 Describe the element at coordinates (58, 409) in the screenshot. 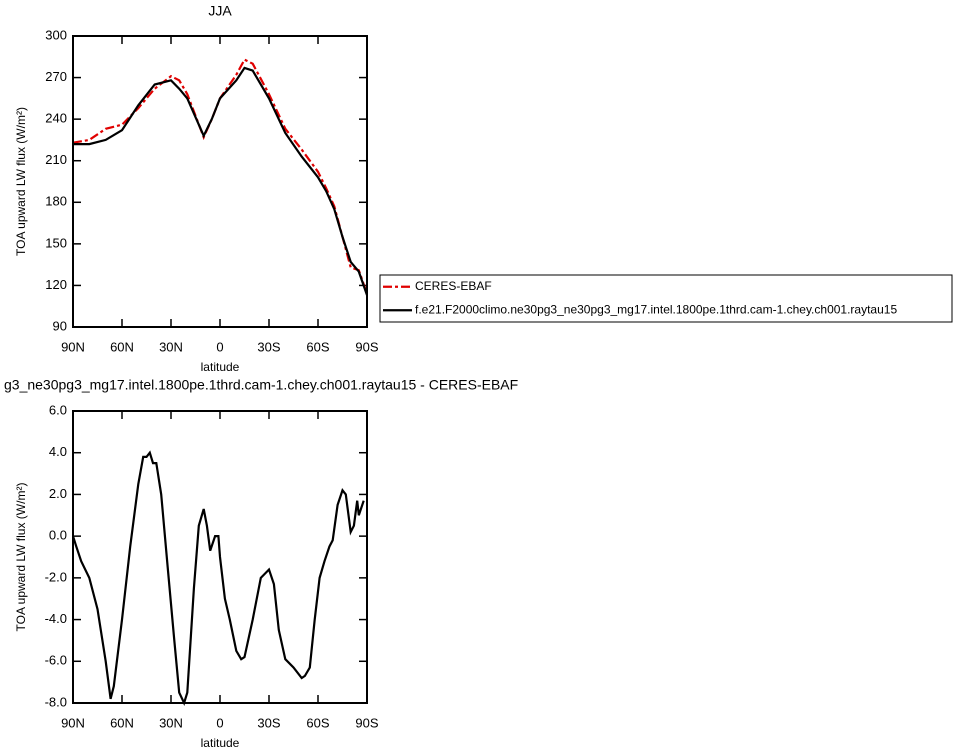

I see `y-tick-label: 6.0` at that location.